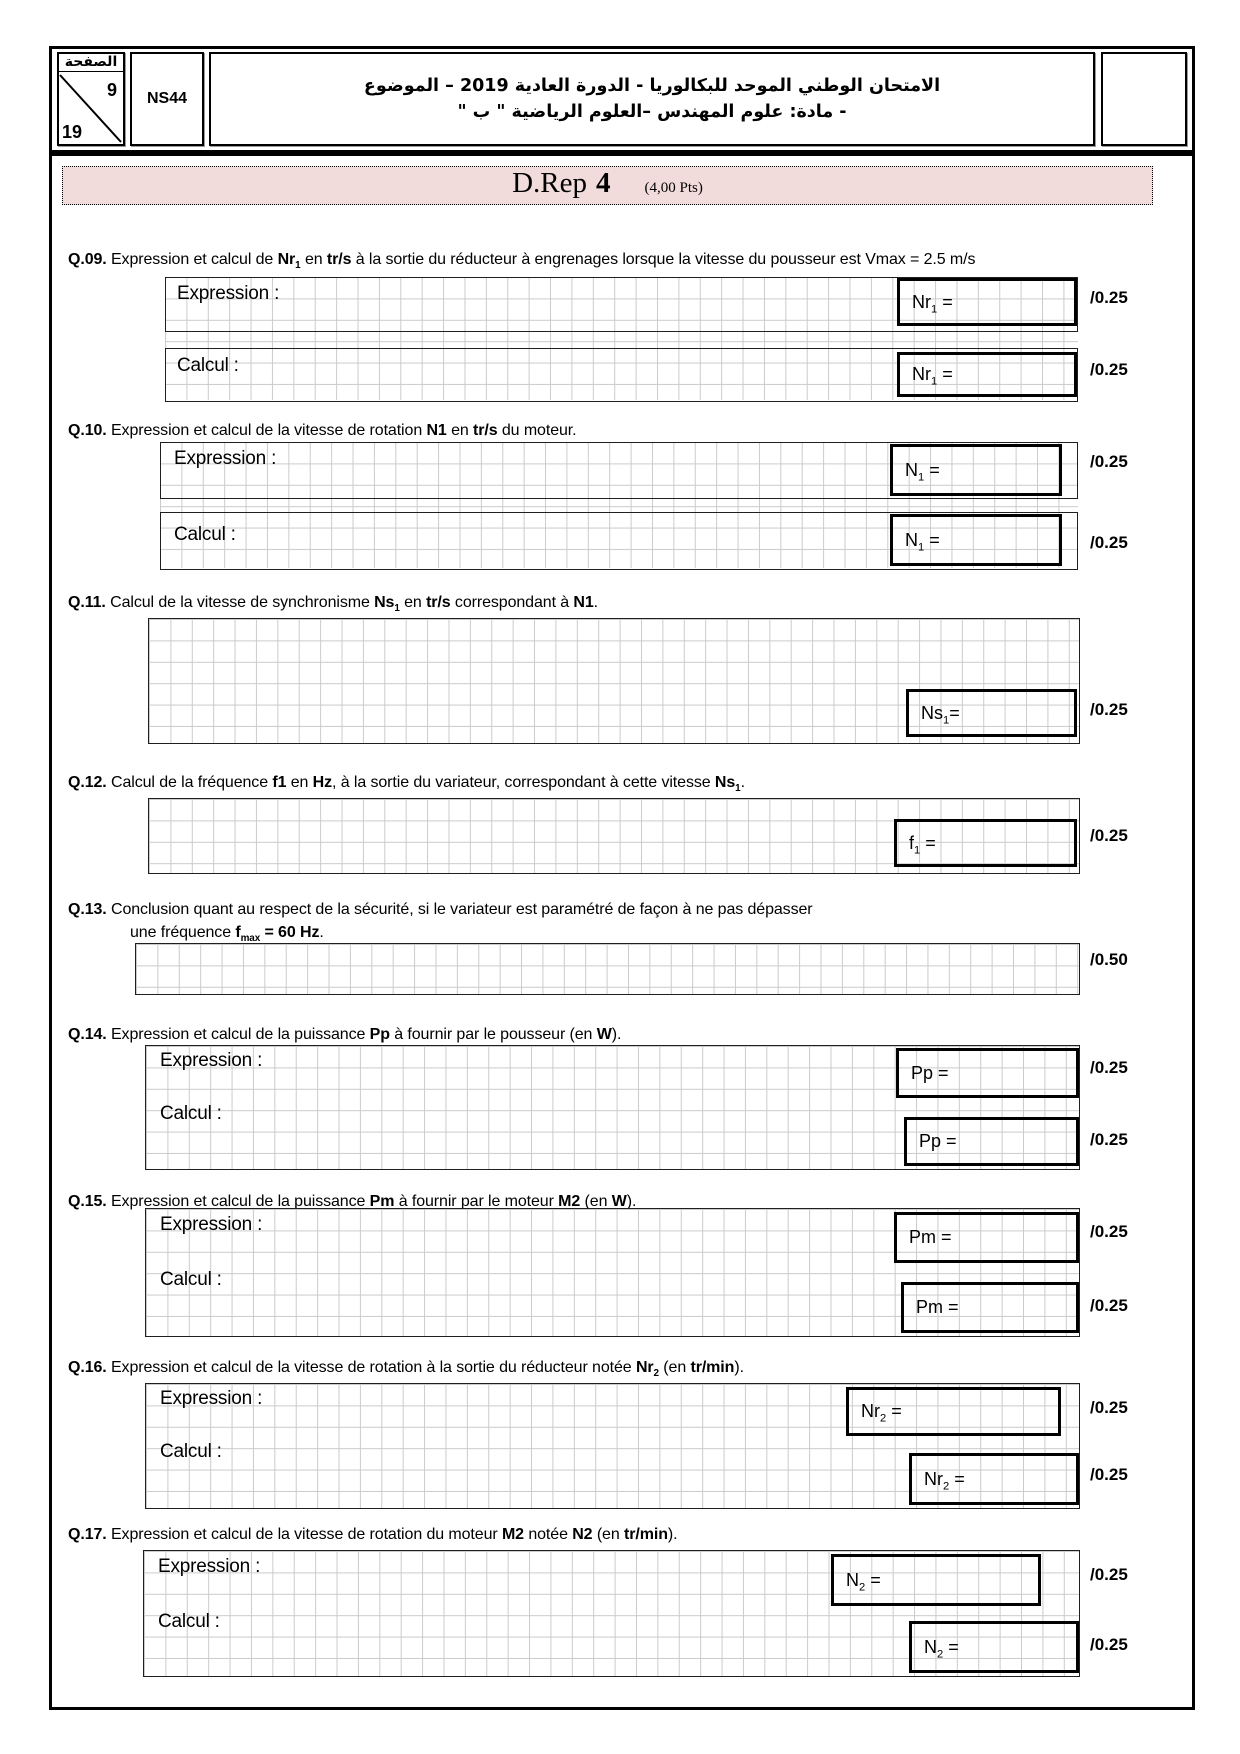 The image size is (1240, 1754). Describe the element at coordinates (976, 470) in the screenshot. I see `result-box-n1-expression: N1 =` at that location.